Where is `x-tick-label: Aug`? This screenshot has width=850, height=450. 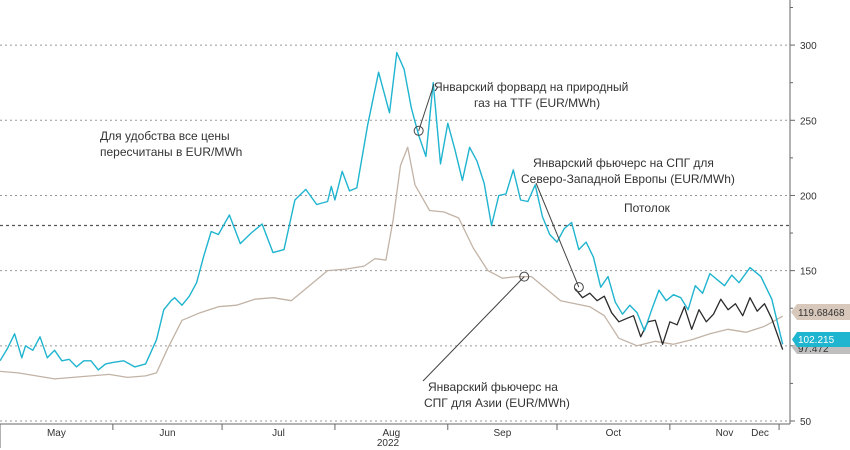 x-tick-label: Aug is located at coordinates (391, 433).